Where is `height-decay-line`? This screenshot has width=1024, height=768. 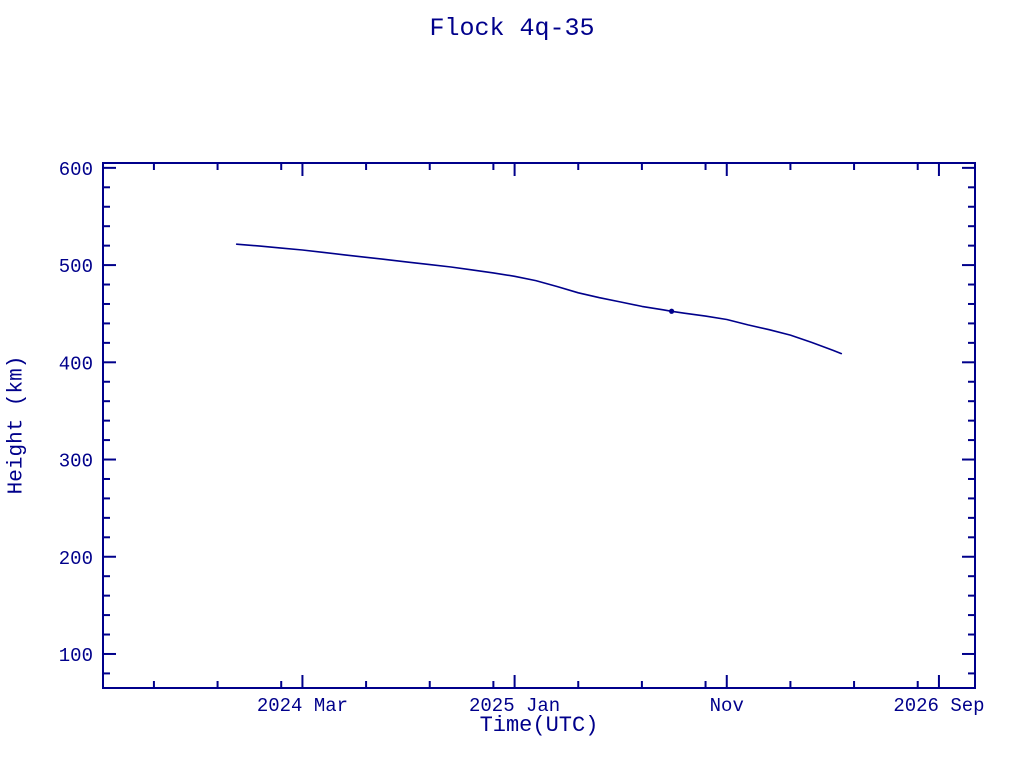
height-decay-line is located at coordinates (539, 299).